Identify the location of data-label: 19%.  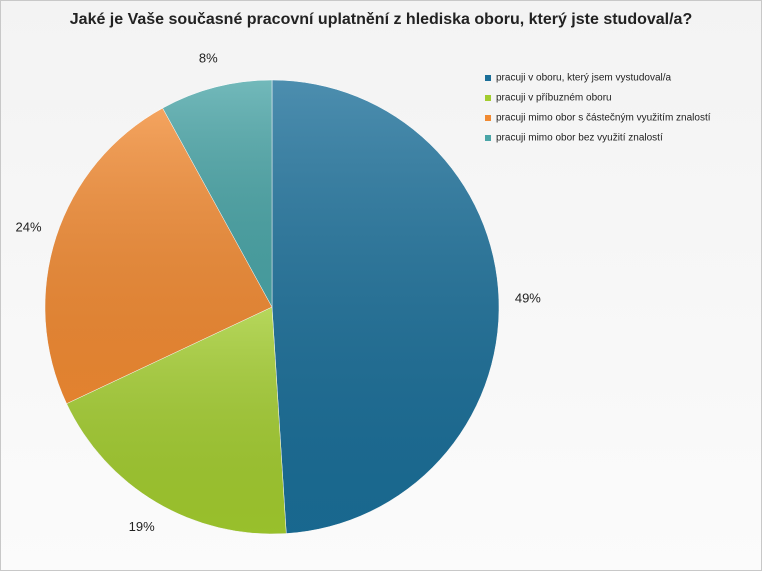
(142, 526).